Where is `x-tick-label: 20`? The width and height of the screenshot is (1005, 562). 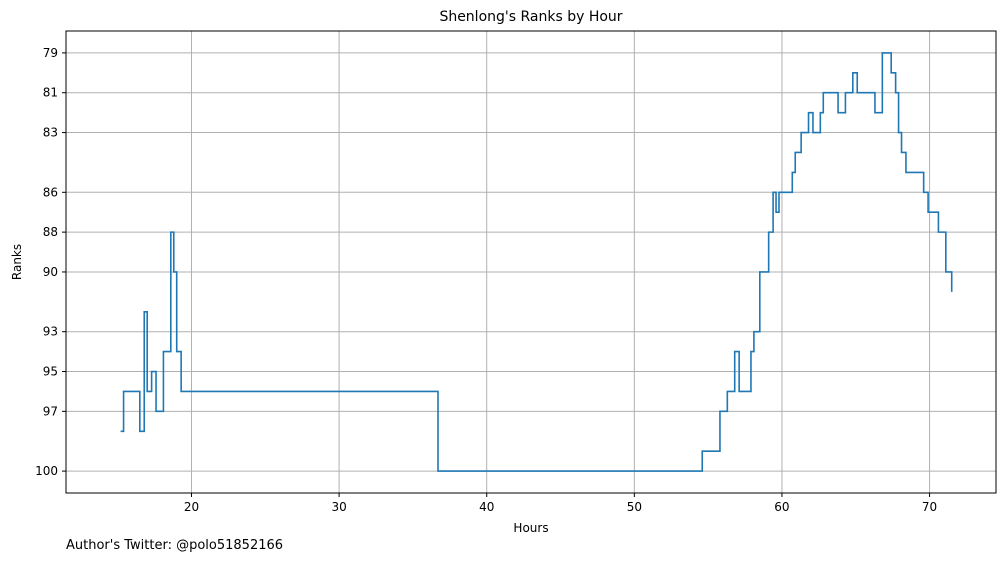
x-tick-label: 20 is located at coordinates (191, 507).